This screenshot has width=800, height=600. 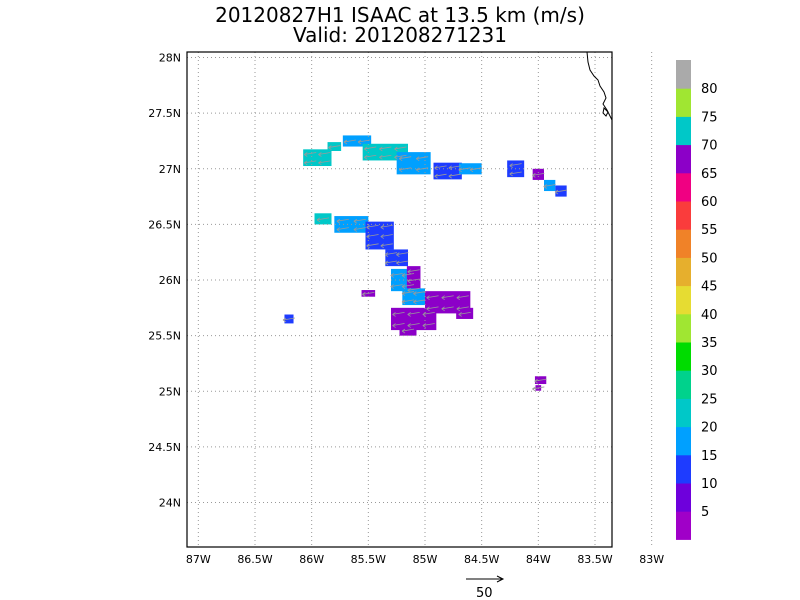 What do you see at coordinates (709, 287) in the screenshot?
I see `colorbar-label: 45` at bounding box center [709, 287].